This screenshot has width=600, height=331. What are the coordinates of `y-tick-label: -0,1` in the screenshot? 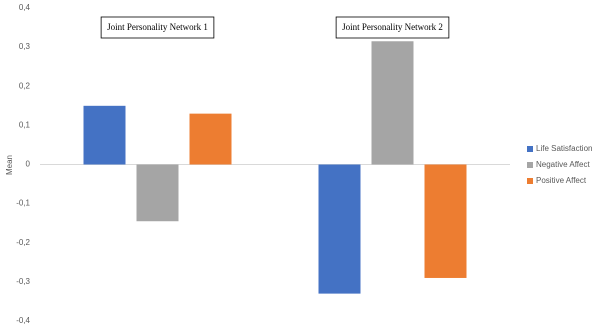 It's located at (23, 203).